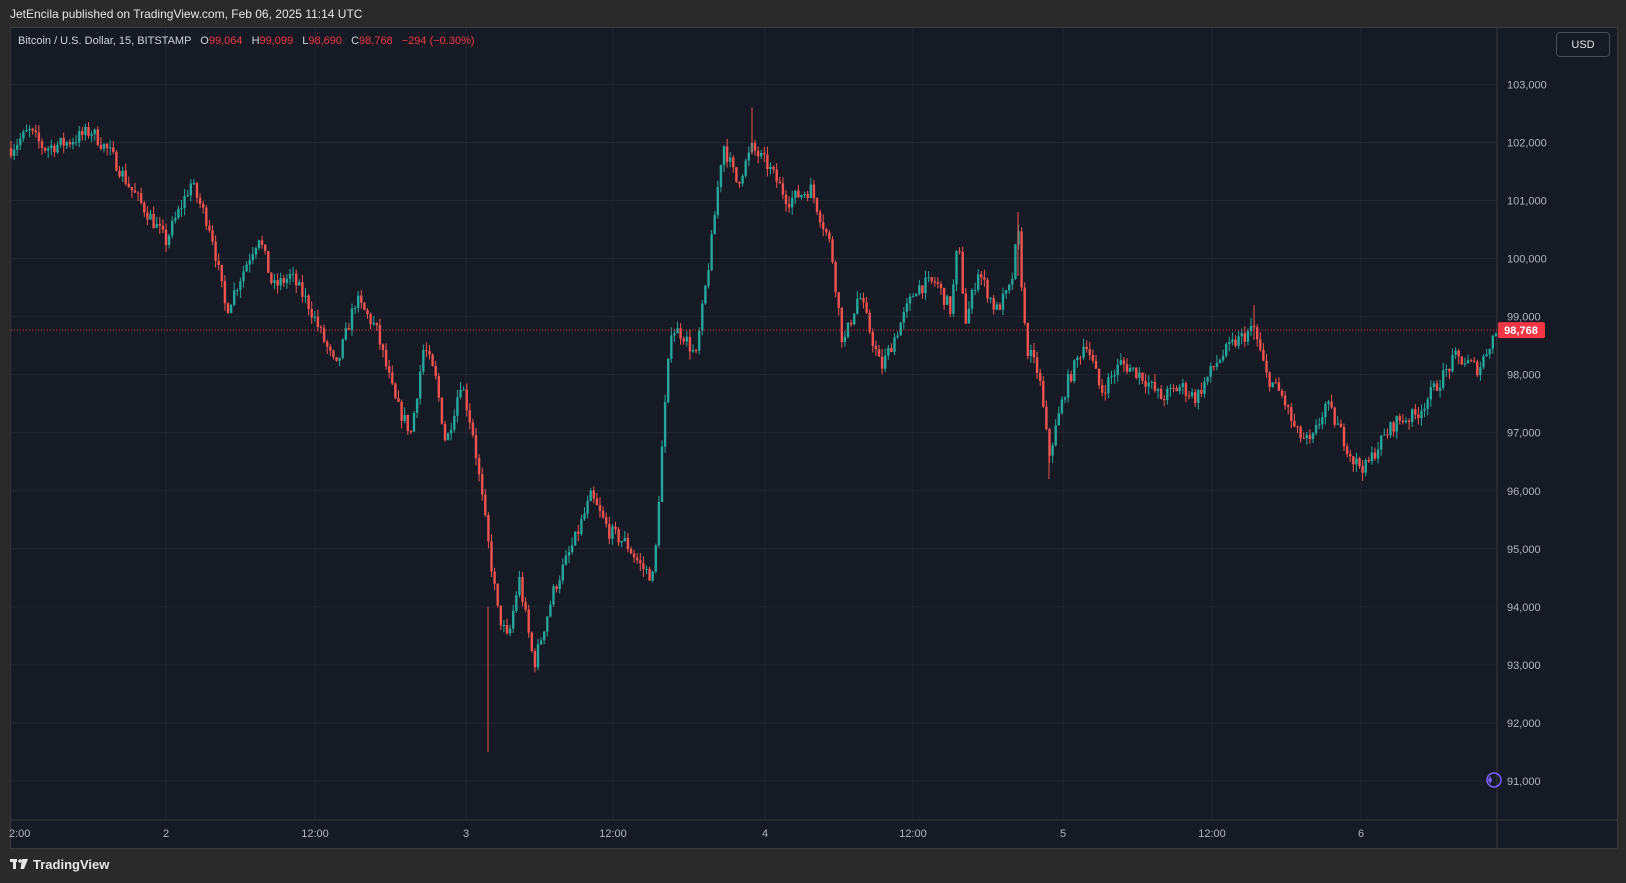 The image size is (1626, 883). I want to click on symbol-name: Bitcoin / U.S. Dollar, 15, BITSTAMP, so click(105, 41).